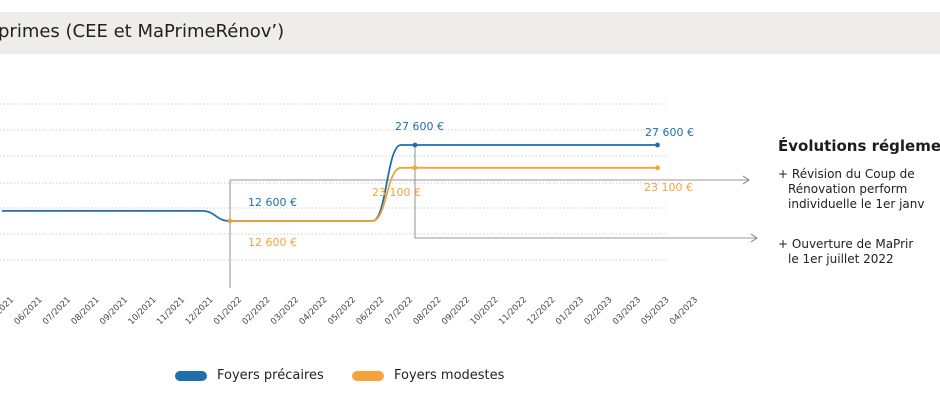  I want to click on side-item-1-line-3: individuelle le 1er janv, so click(856, 204).